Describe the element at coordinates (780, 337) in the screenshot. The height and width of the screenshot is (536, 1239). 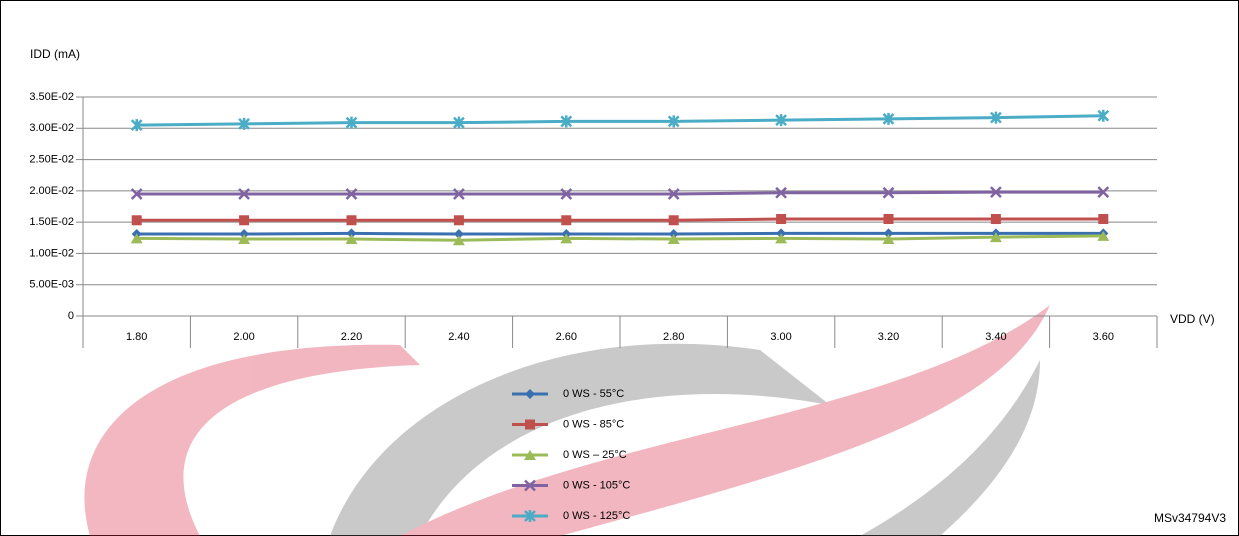
I see `x-tick-label: 3.00` at that location.